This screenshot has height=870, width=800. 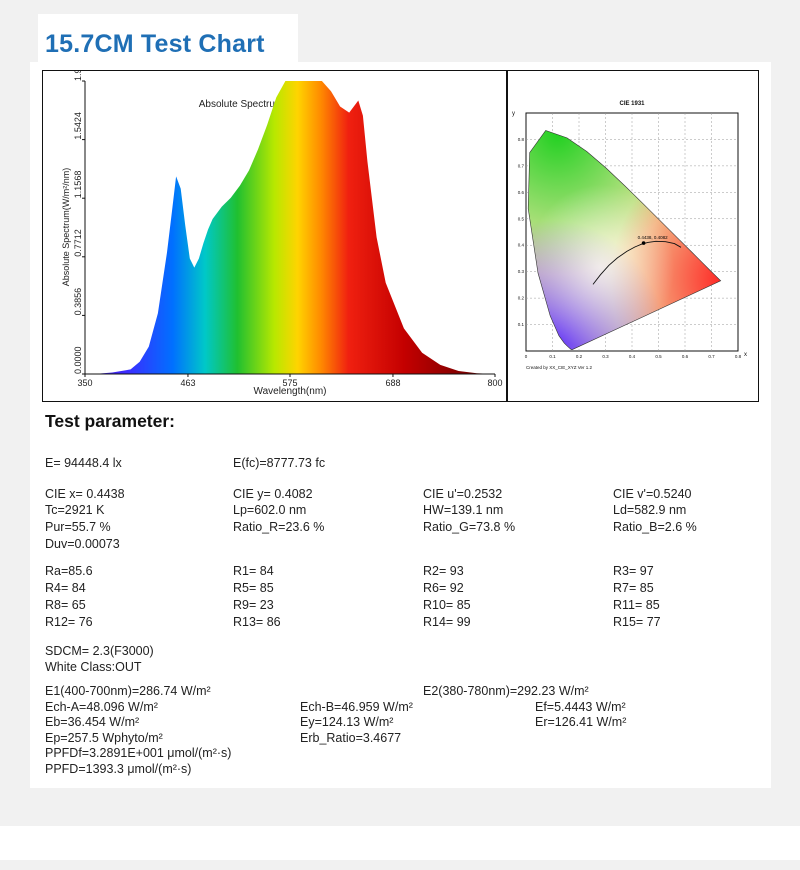 What do you see at coordinates (643, 243) in the screenshot?
I see `cie-measured-point` at bounding box center [643, 243].